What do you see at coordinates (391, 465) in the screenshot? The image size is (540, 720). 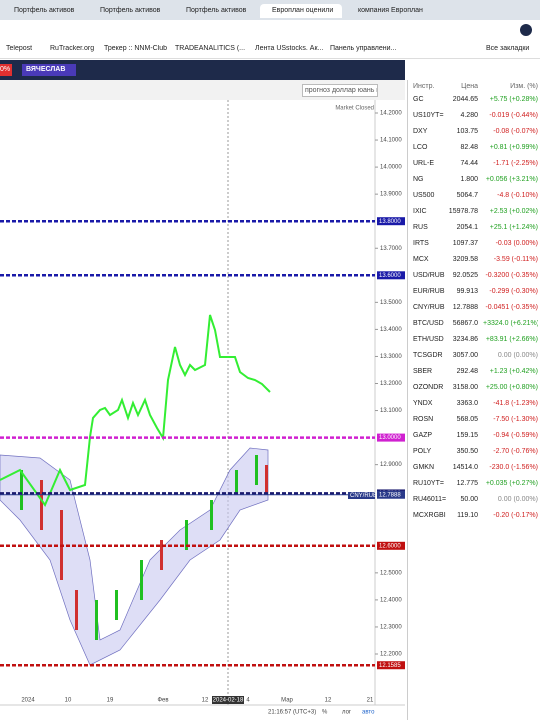 I see `price-tick-label: 12.9000` at bounding box center [391, 465].